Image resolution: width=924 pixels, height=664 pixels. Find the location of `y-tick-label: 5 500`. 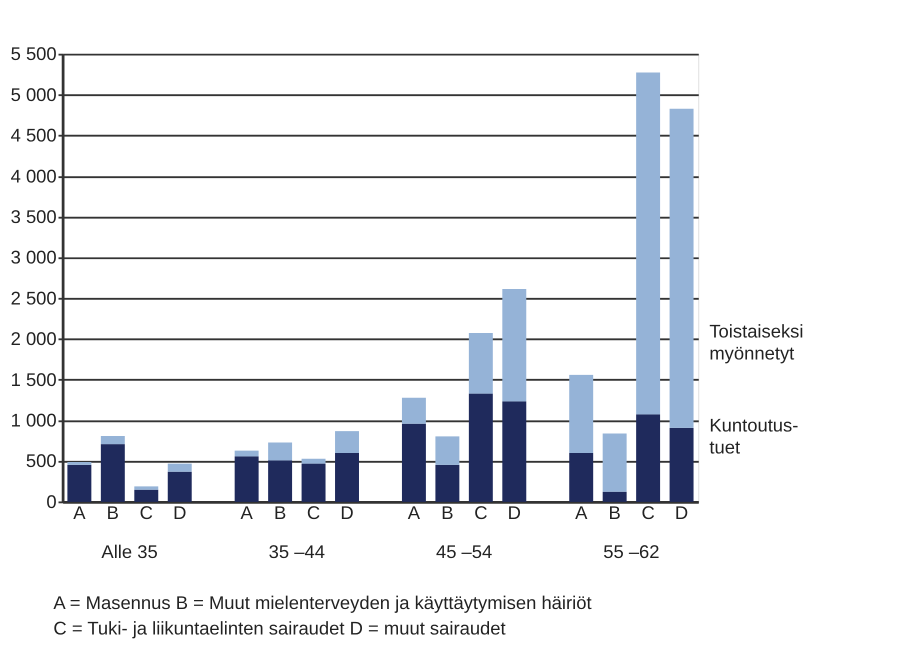

y-tick-label: 5 500 is located at coordinates (33, 53).